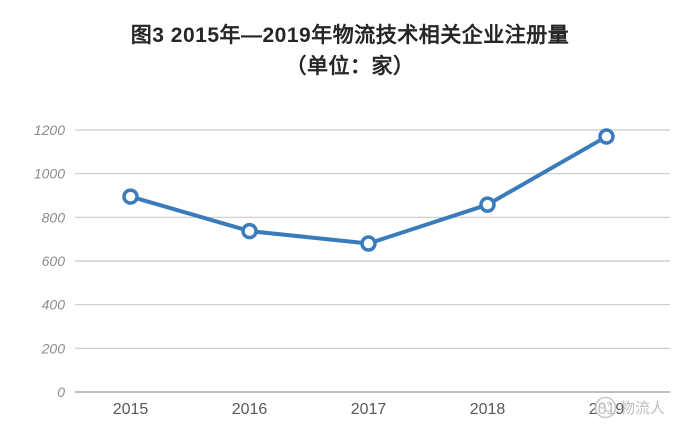 The image size is (700, 442). Describe the element at coordinates (54, 305) in the screenshot. I see `y-axis-tick-label: 400` at that location.